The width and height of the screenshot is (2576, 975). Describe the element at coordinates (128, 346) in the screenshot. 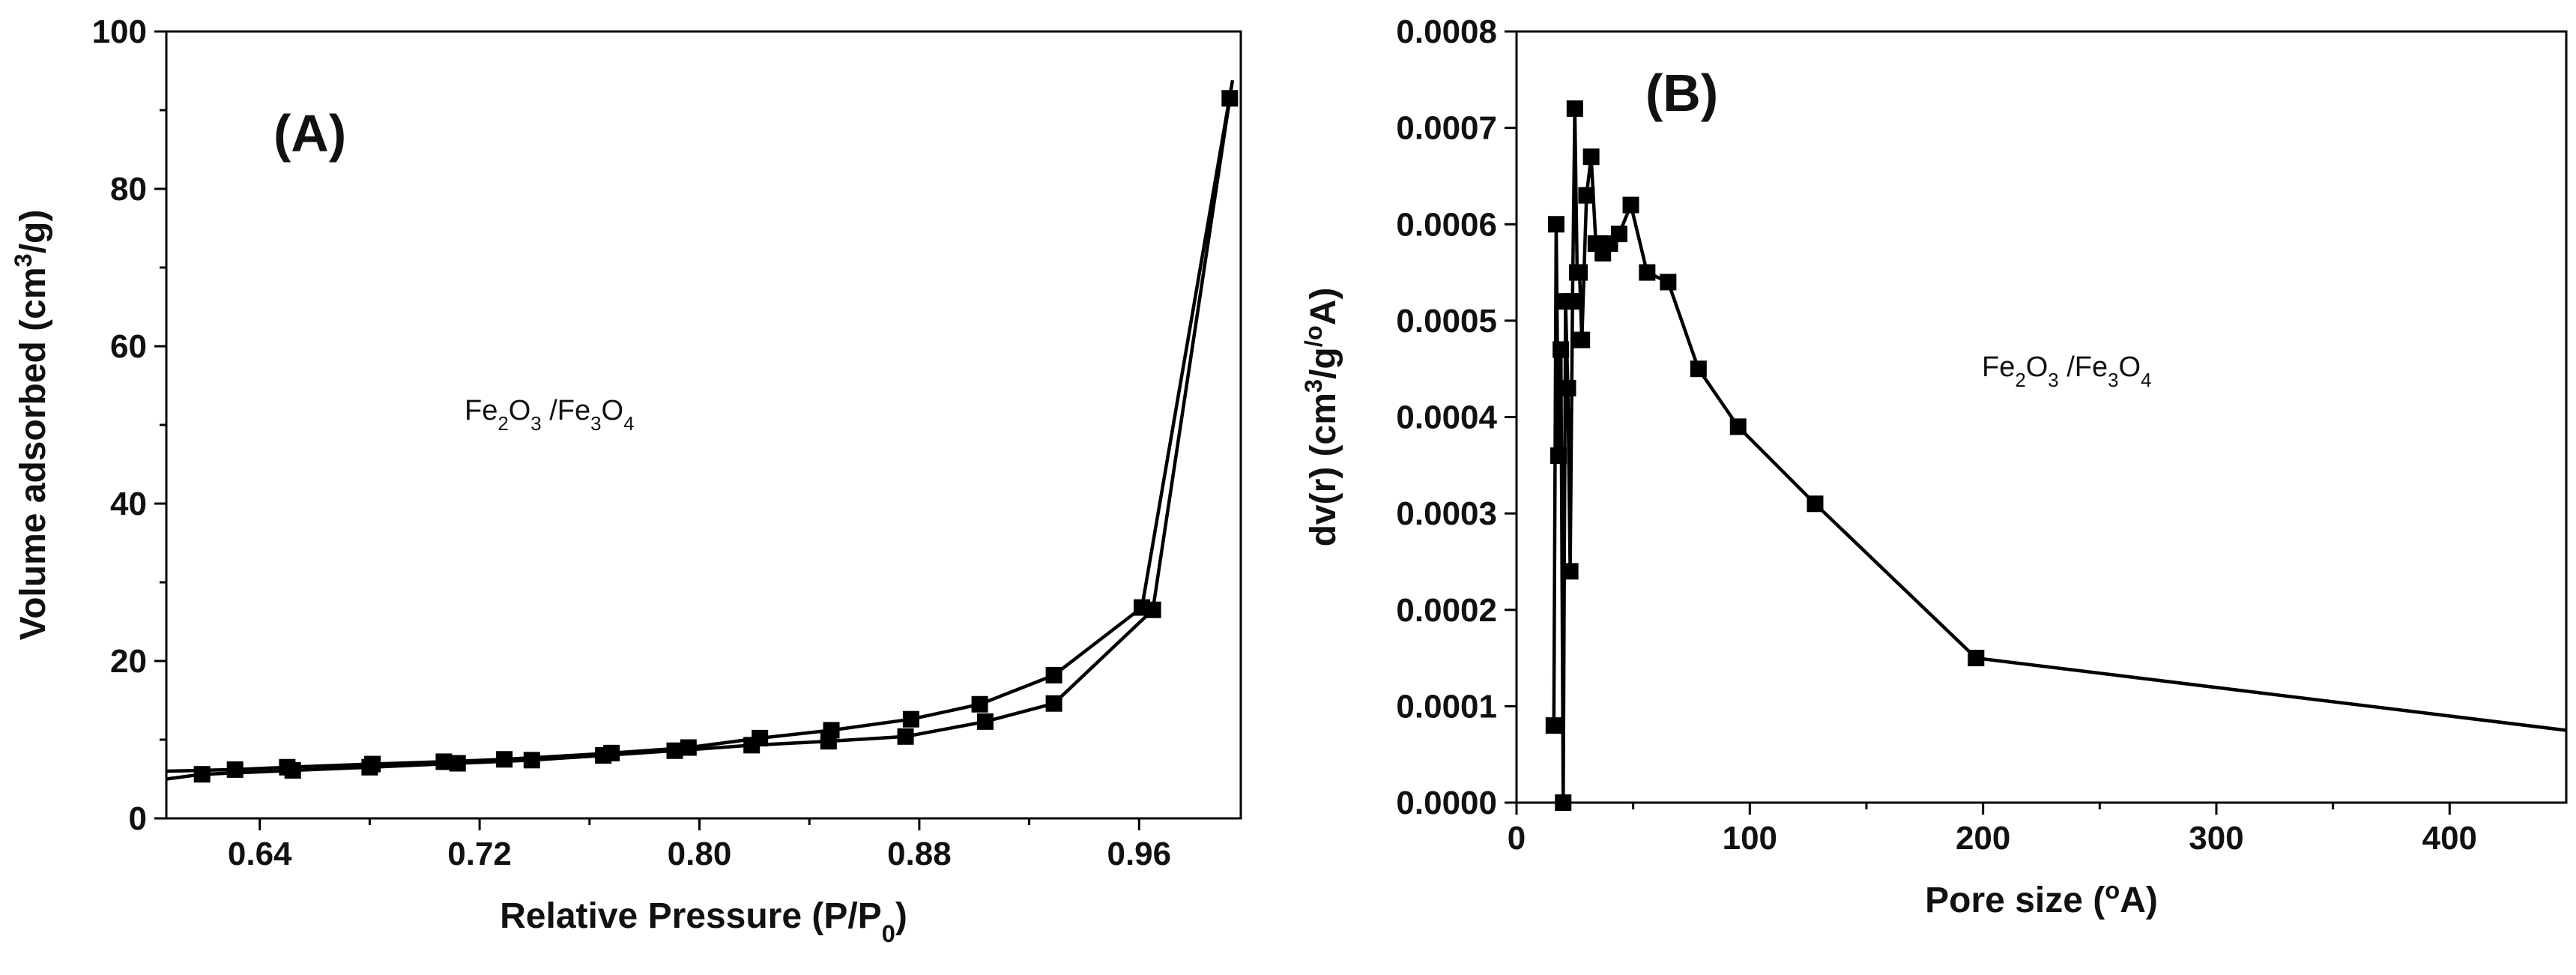

I see `y-tick-label: 60` at that location.